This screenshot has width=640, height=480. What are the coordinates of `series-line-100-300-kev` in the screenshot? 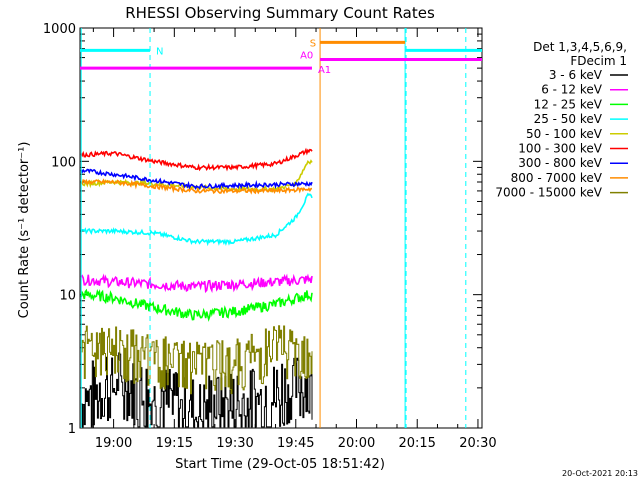 It's located at (196, 159).